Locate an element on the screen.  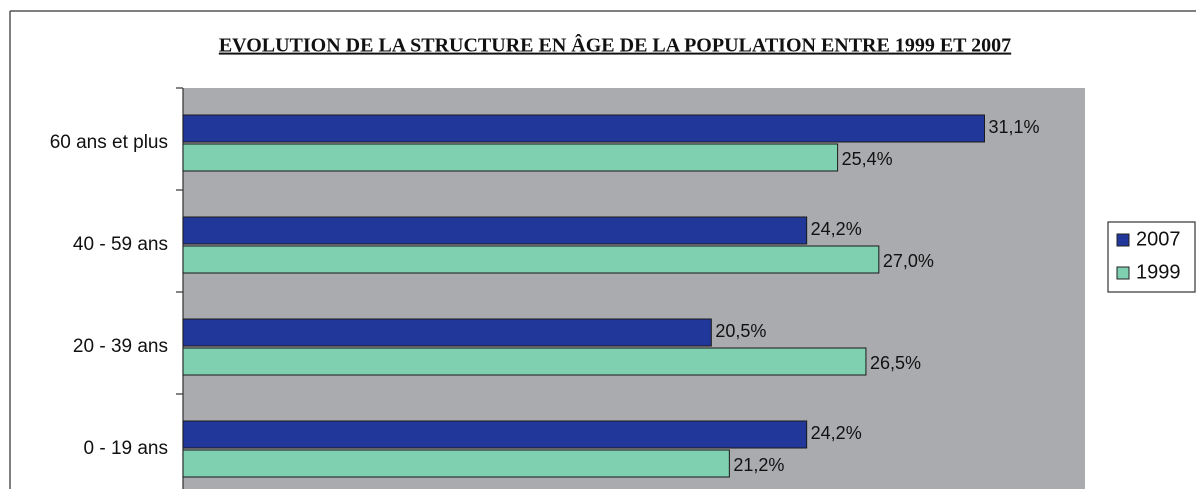
y-tick-label: 20 - 39 ans is located at coordinates (120, 346).